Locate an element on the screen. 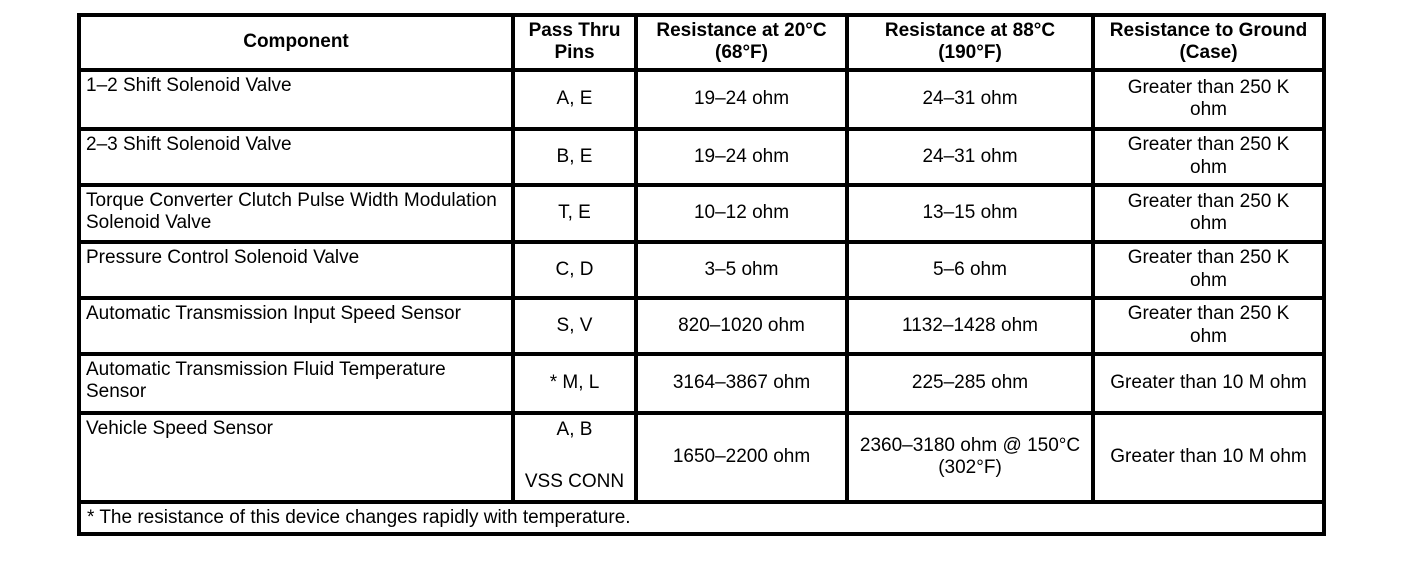 Image resolution: width=1408 pixels, height=572 pixels. resistance-88c-cell: 225–285 ohm is located at coordinates (970, 383).